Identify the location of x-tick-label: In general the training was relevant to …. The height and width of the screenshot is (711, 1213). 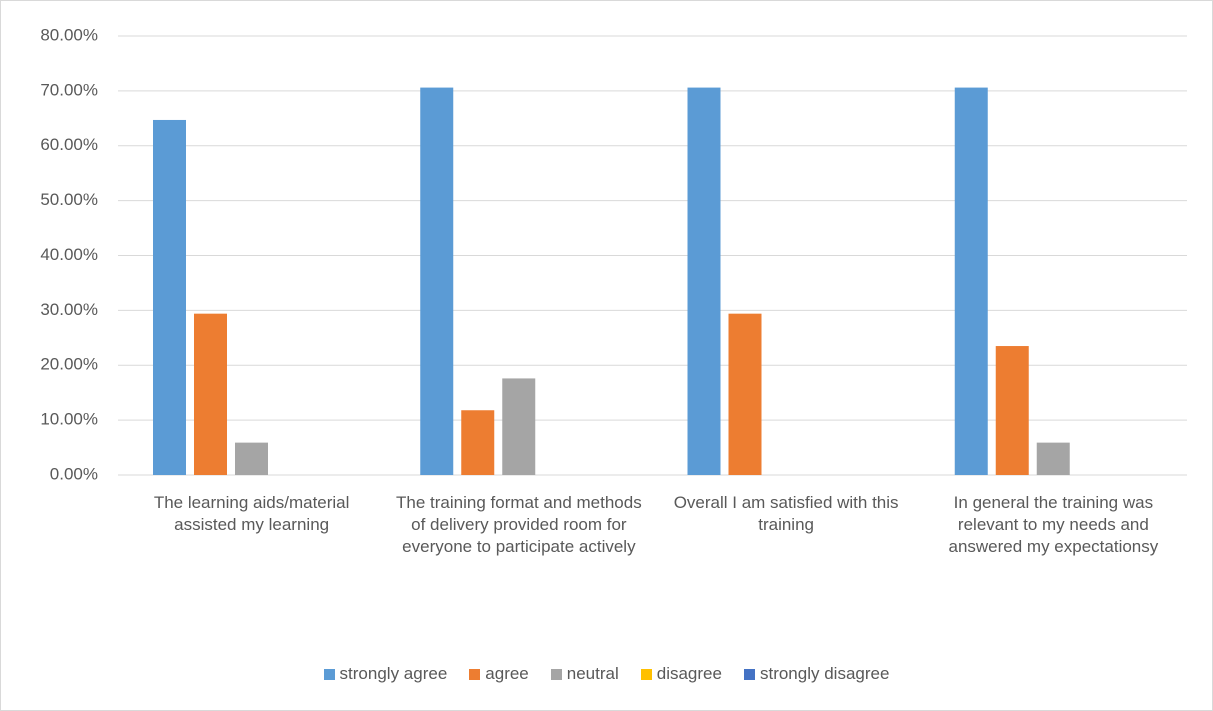
(1053, 524).